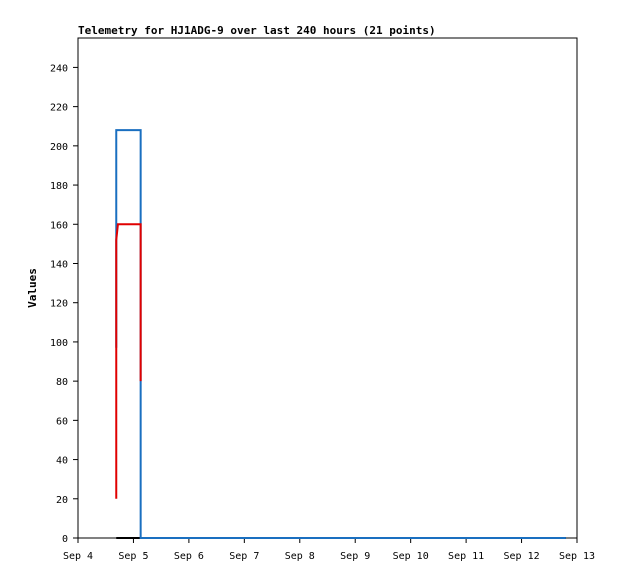  What do you see at coordinates (189, 556) in the screenshot?
I see `x-tick-label: Sep 6` at bounding box center [189, 556].